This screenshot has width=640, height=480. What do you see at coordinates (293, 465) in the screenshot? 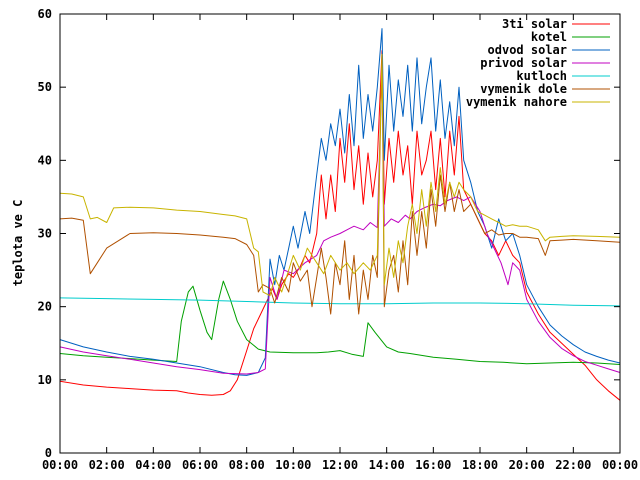
I see `x-tick-label: 10:00` at bounding box center [293, 465].